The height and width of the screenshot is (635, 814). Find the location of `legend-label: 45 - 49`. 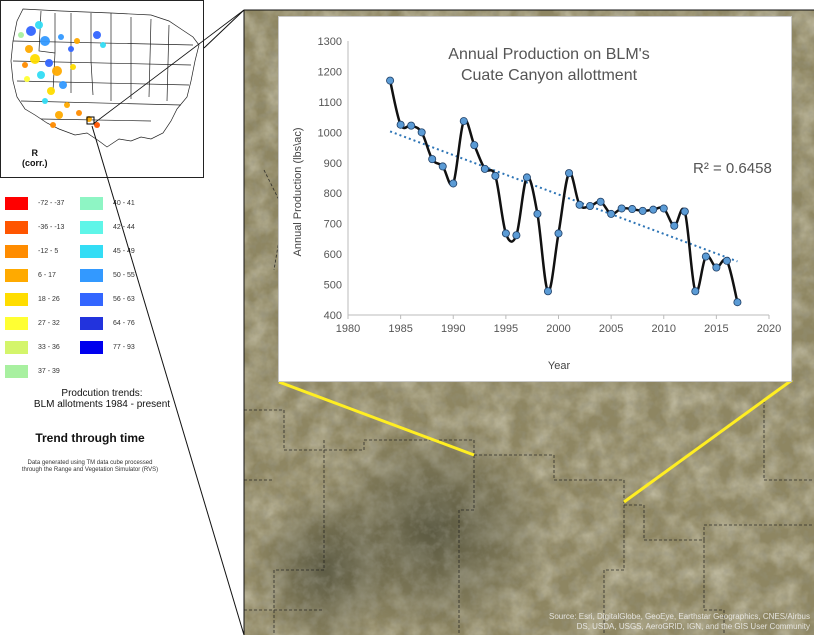

legend-label: 45 - 49 is located at coordinates (124, 251).